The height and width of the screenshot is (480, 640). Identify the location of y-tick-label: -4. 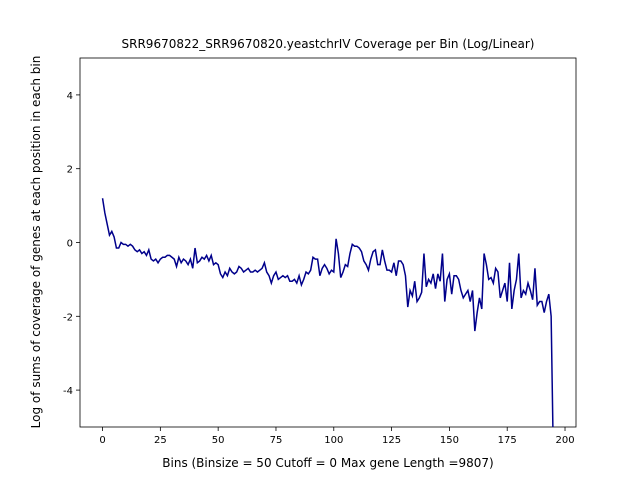
(68, 391).